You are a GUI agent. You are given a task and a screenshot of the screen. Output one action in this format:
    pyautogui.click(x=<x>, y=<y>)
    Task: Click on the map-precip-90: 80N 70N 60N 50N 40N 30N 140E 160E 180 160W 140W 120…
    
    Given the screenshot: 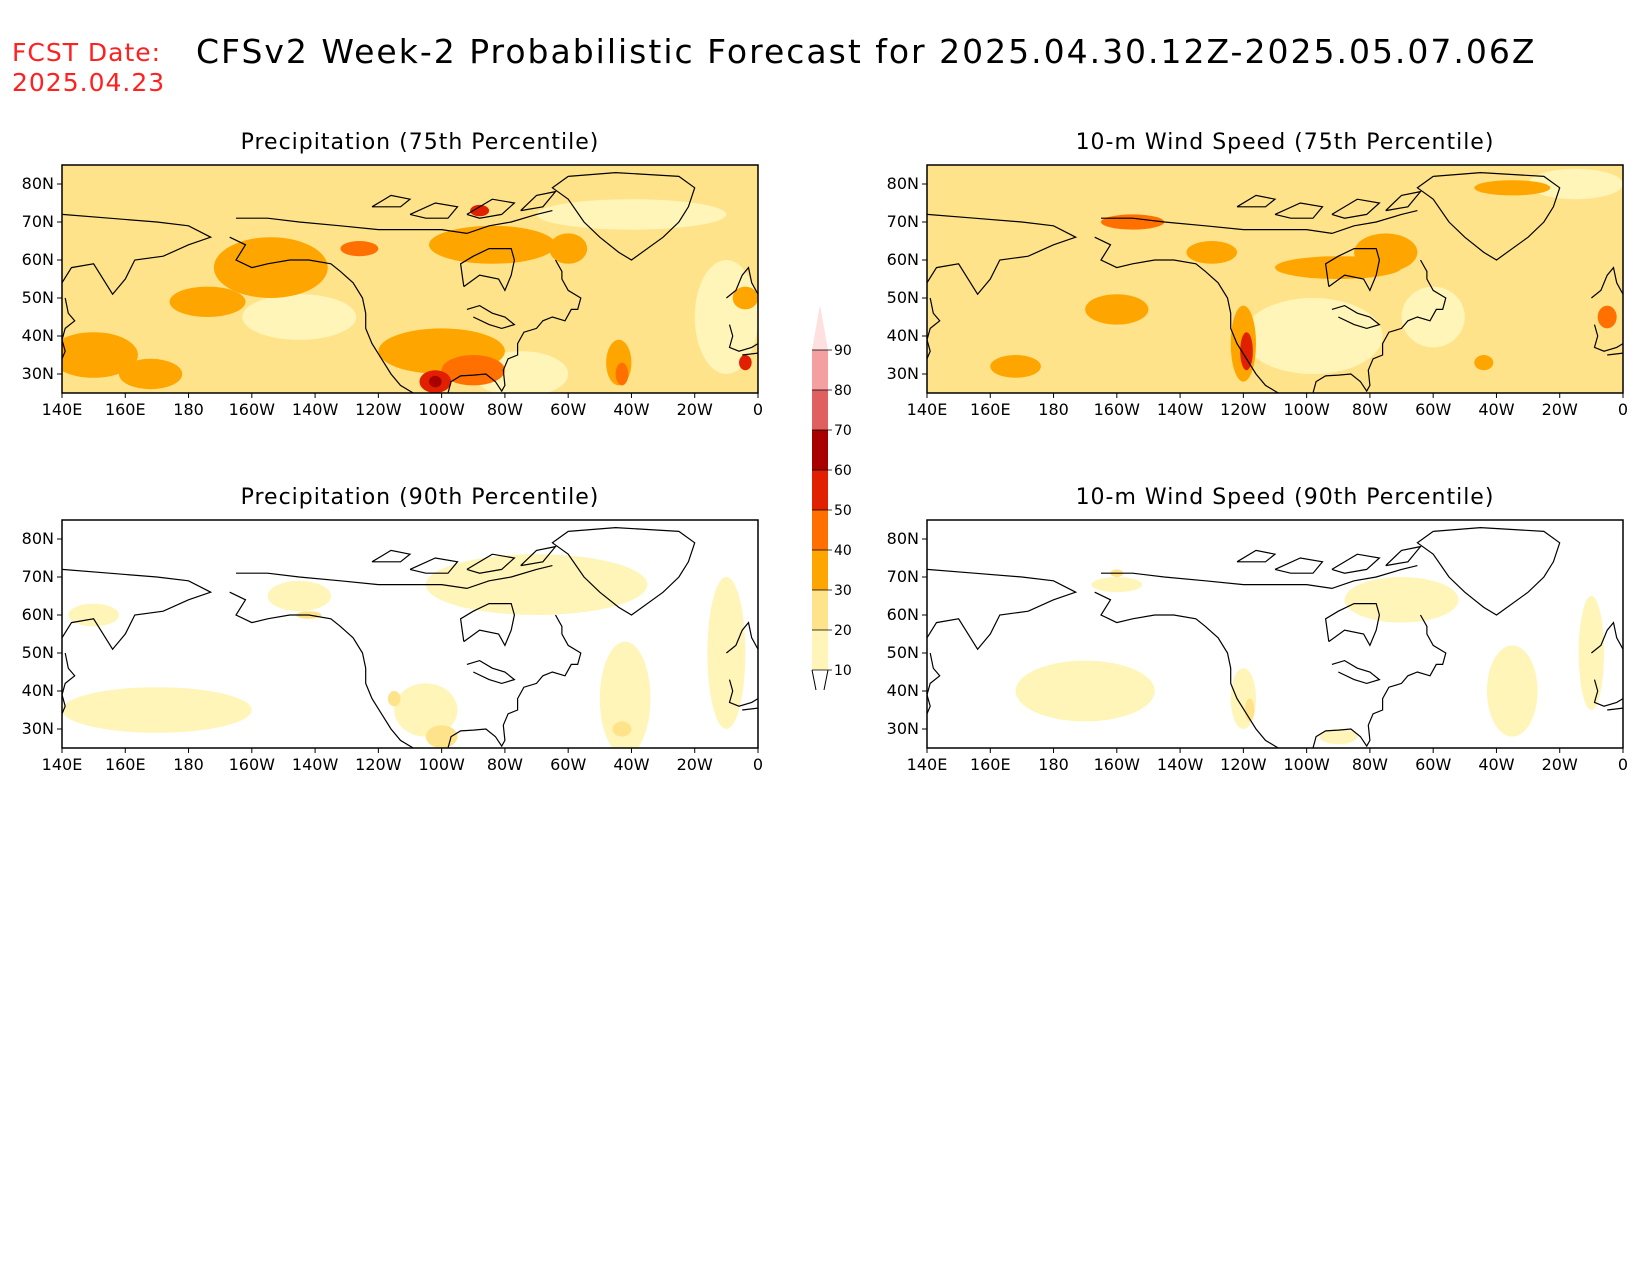 What is the action you would take?
    pyautogui.click(x=392, y=646)
    